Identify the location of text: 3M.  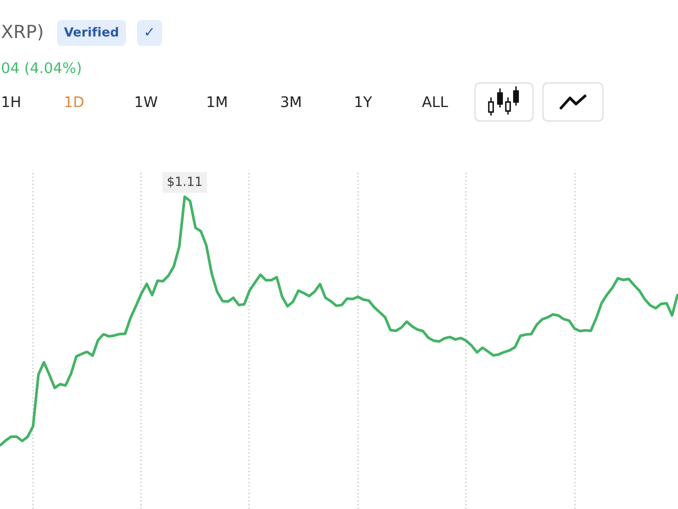
(291, 102).